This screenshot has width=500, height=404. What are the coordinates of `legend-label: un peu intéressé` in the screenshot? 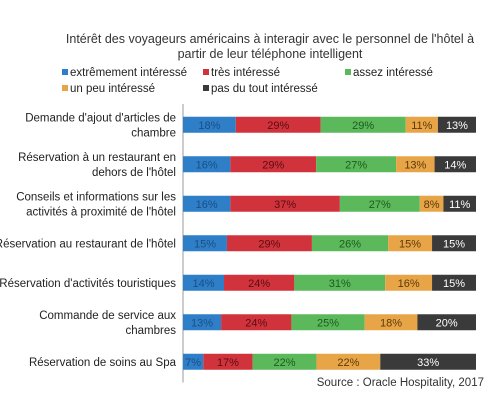 It's located at (112, 89).